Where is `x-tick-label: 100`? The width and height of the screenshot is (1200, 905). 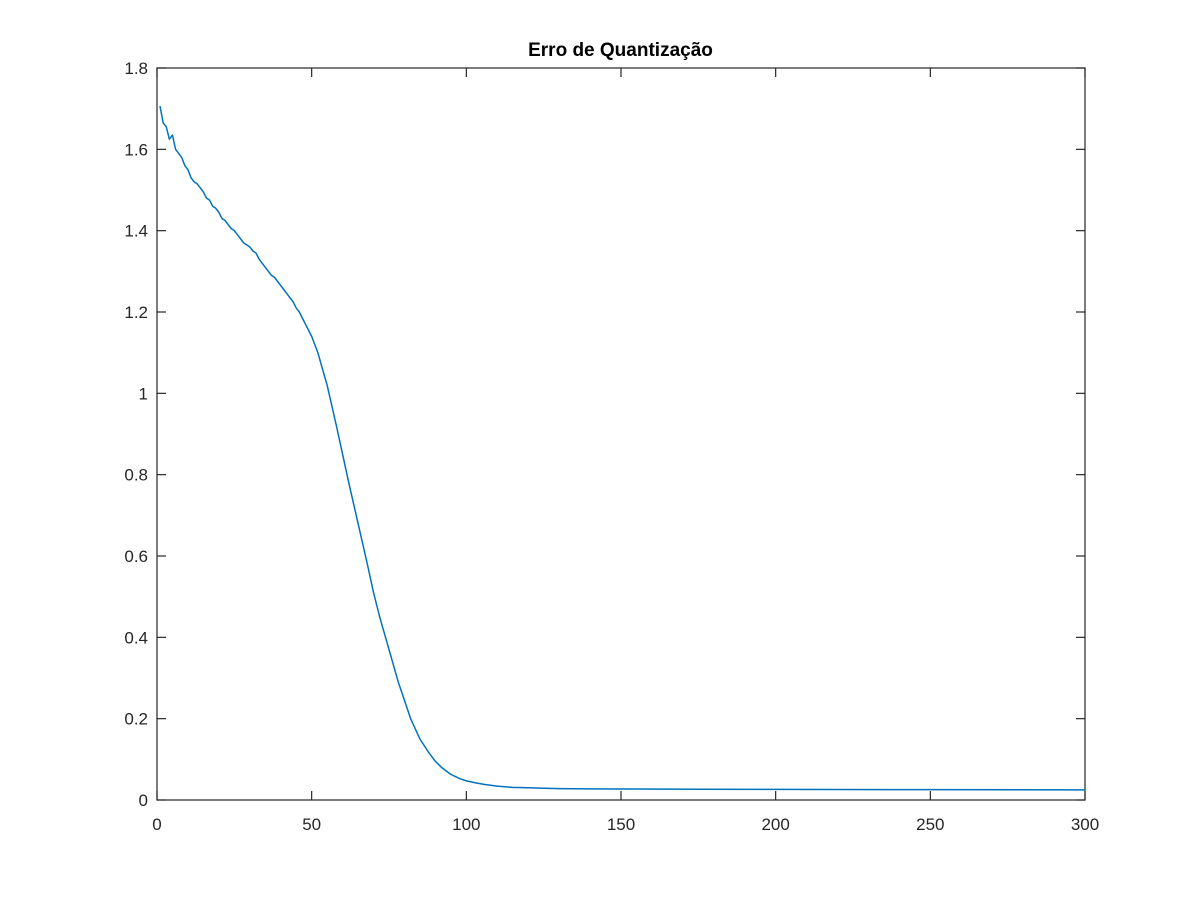 x-tick-label: 100 is located at coordinates (466, 824).